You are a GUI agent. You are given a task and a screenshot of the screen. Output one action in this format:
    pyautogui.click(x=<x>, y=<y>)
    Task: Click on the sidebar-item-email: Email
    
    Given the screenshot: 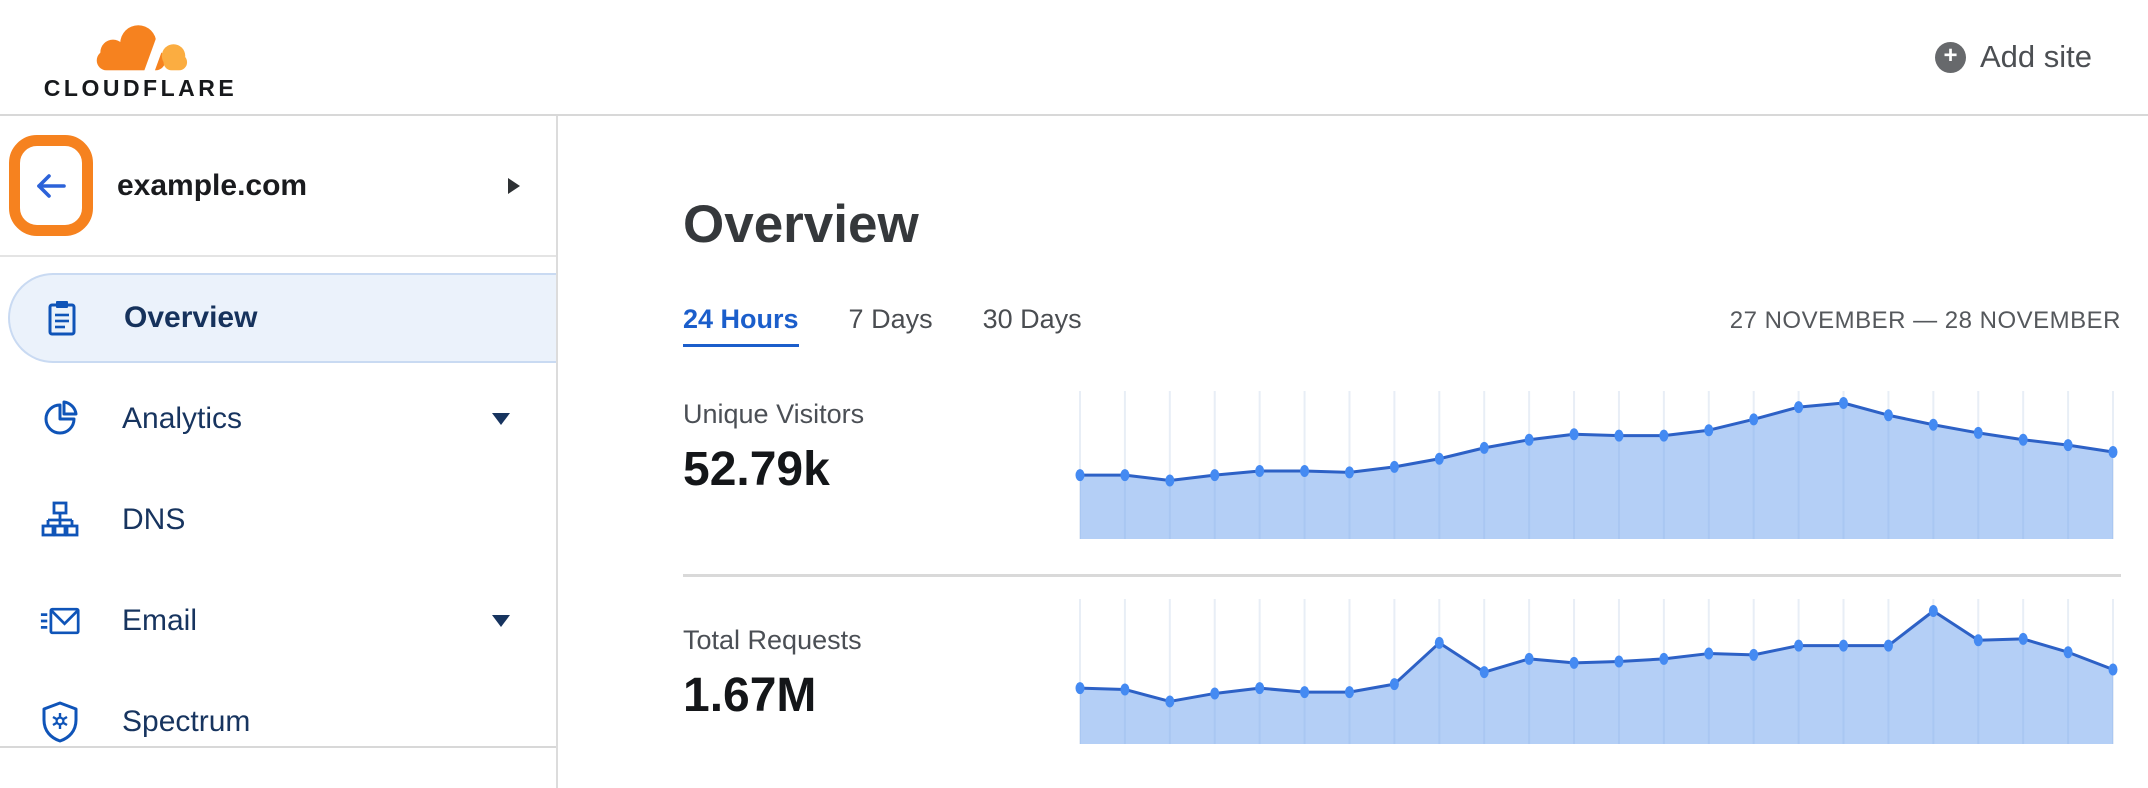 What is the action you would take?
    pyautogui.click(x=282, y=621)
    